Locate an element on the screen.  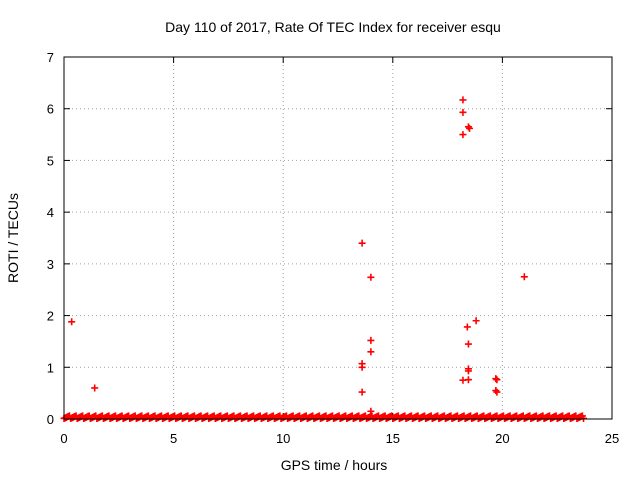
x-tick-label: 25 is located at coordinates (612, 438).